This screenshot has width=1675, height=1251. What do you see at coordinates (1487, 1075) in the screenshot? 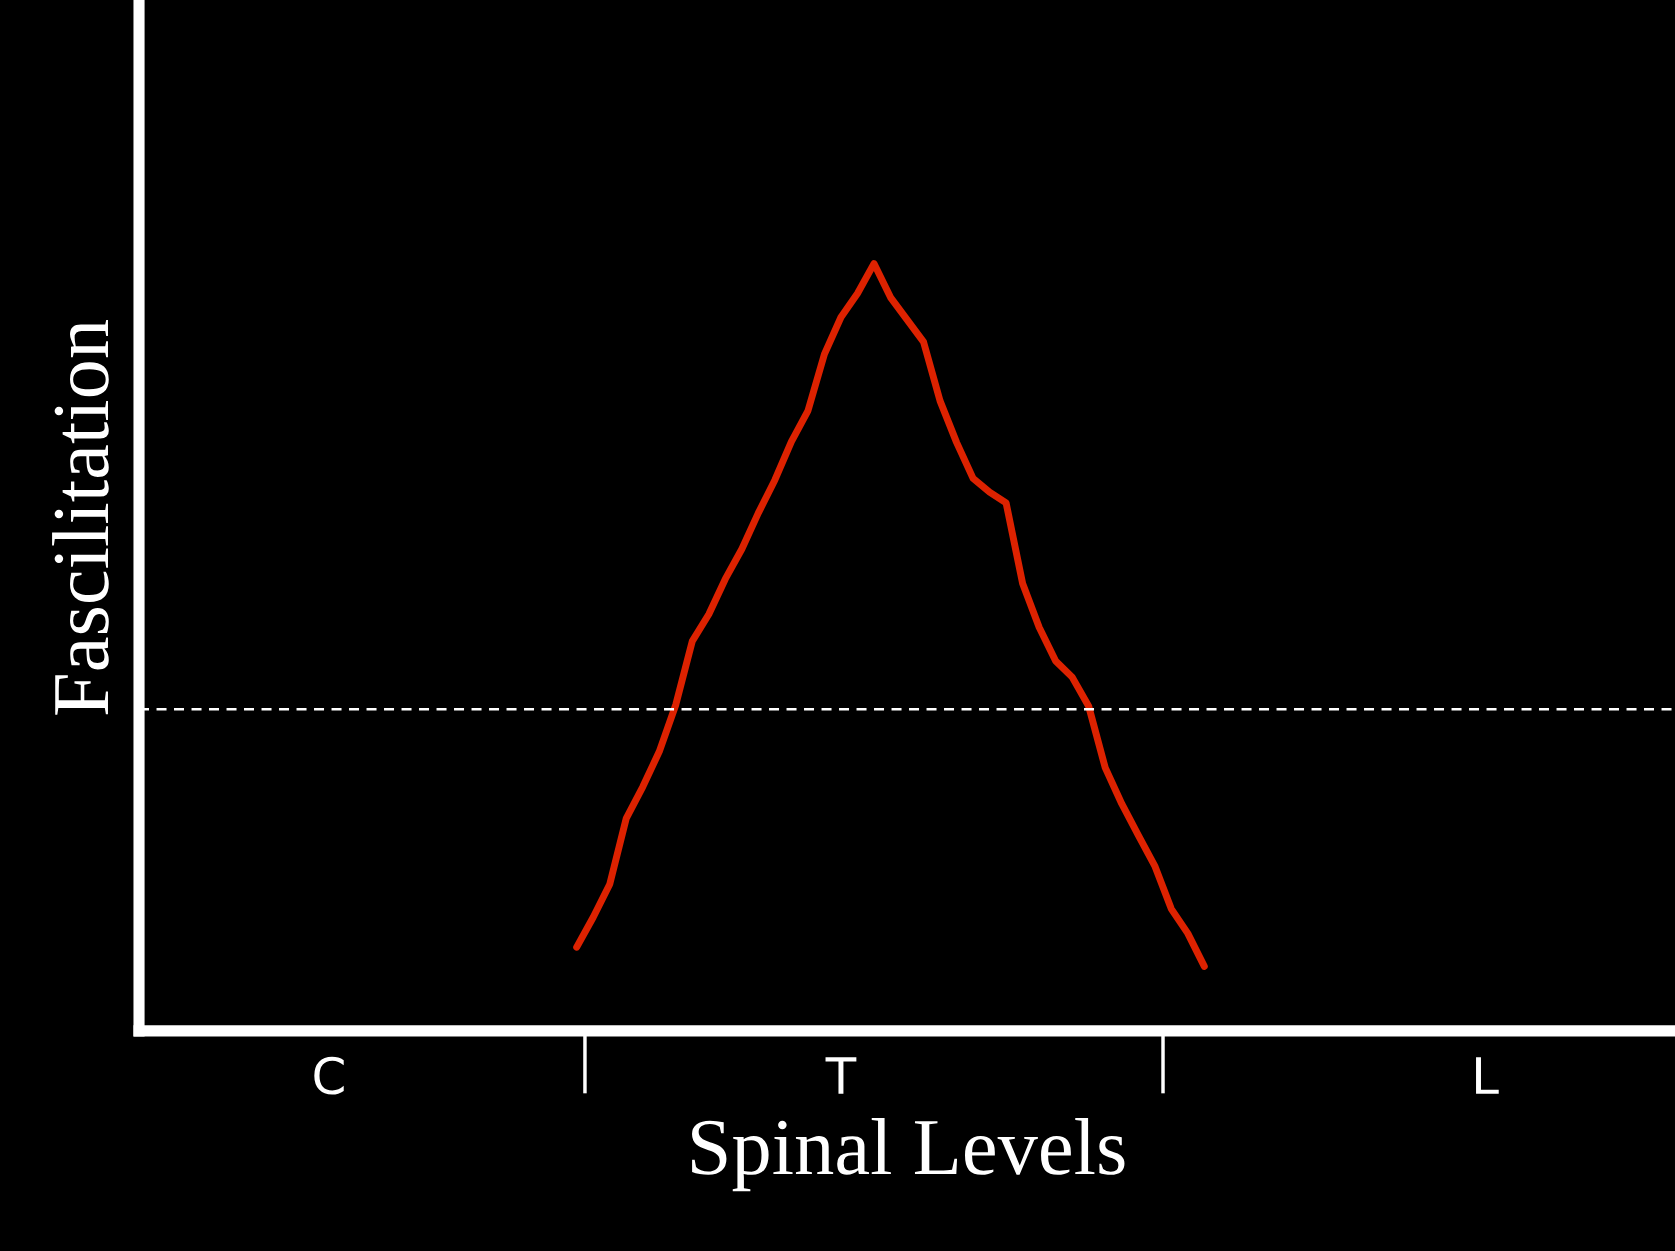
I see `x-tick-label: L` at bounding box center [1487, 1075].